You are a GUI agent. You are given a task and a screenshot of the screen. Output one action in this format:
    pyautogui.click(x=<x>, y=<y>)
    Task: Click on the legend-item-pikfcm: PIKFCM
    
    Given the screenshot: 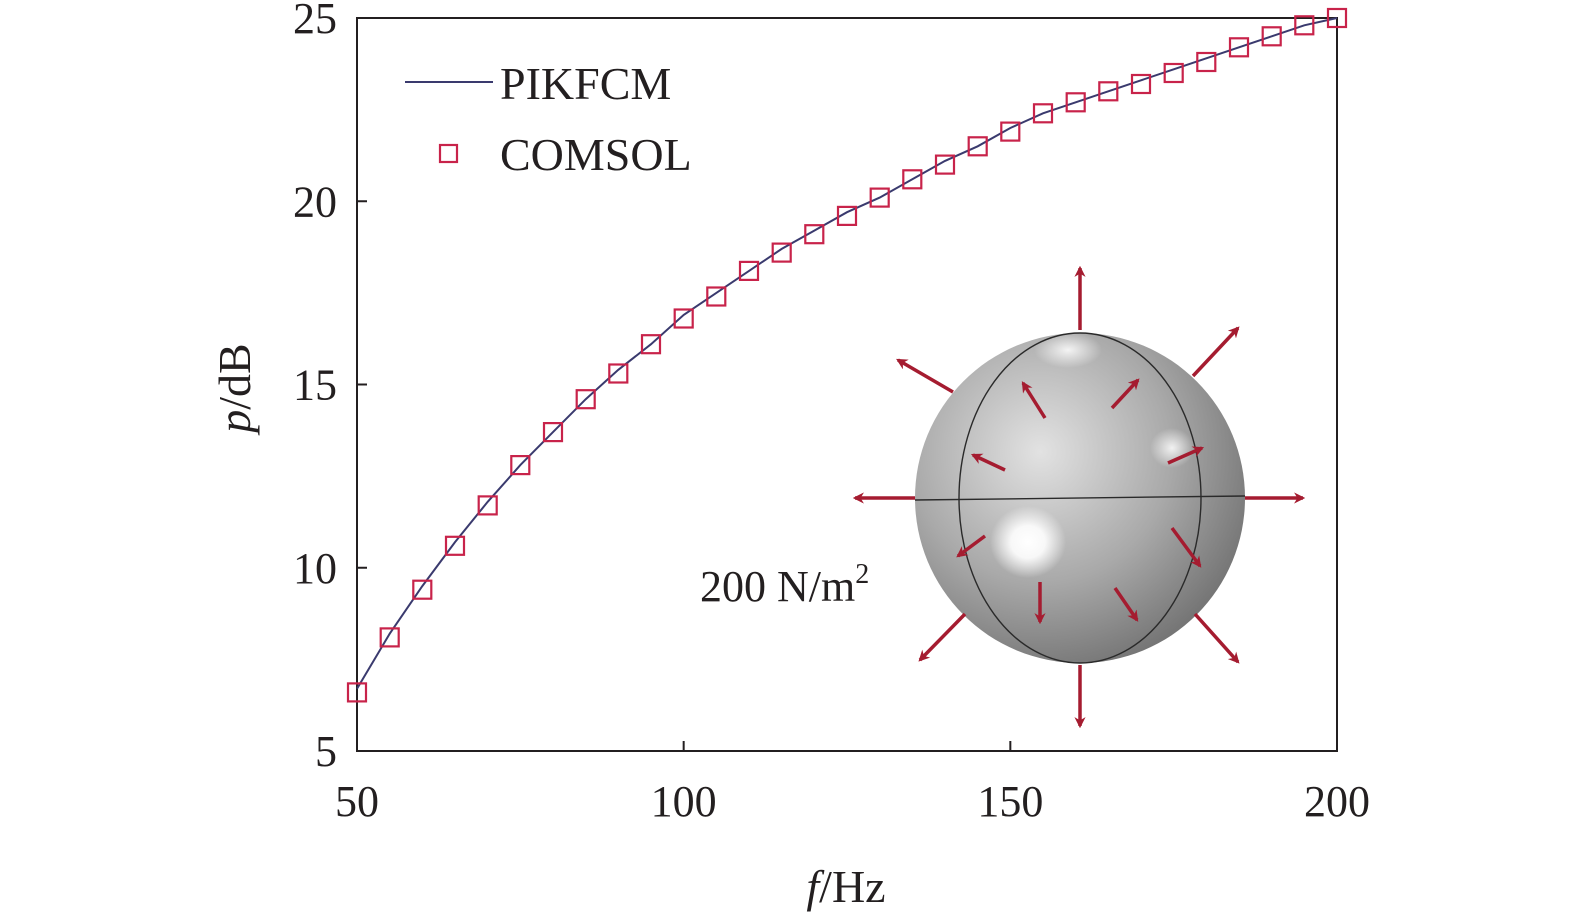 What is the action you would take?
    pyautogui.click(x=538, y=83)
    